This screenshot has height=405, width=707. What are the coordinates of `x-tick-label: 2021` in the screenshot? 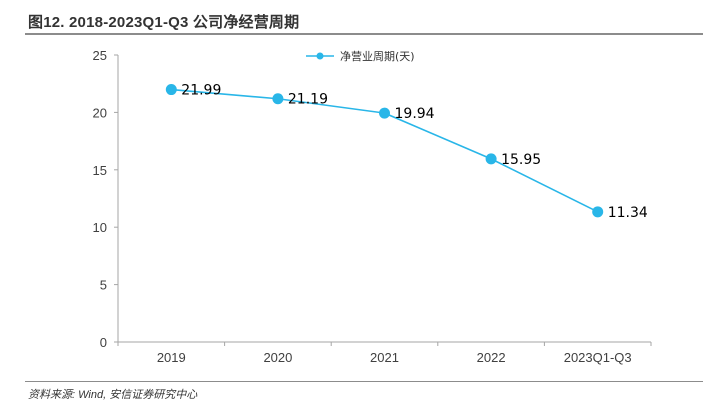 It's located at (384, 357).